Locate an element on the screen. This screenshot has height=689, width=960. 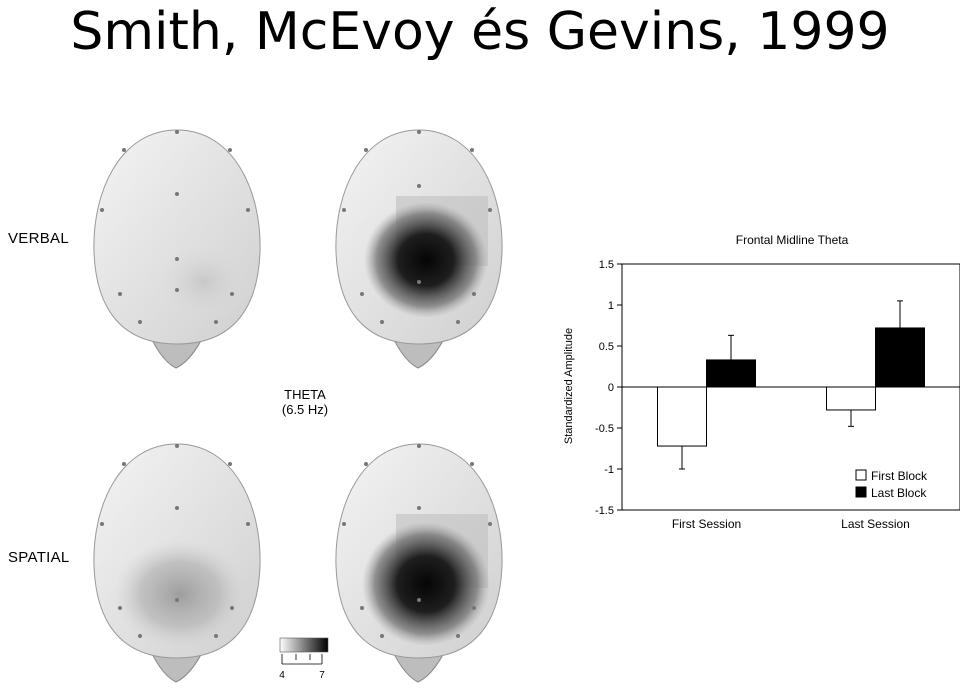
theta-label-line1: THETA is located at coordinates (305, 394).